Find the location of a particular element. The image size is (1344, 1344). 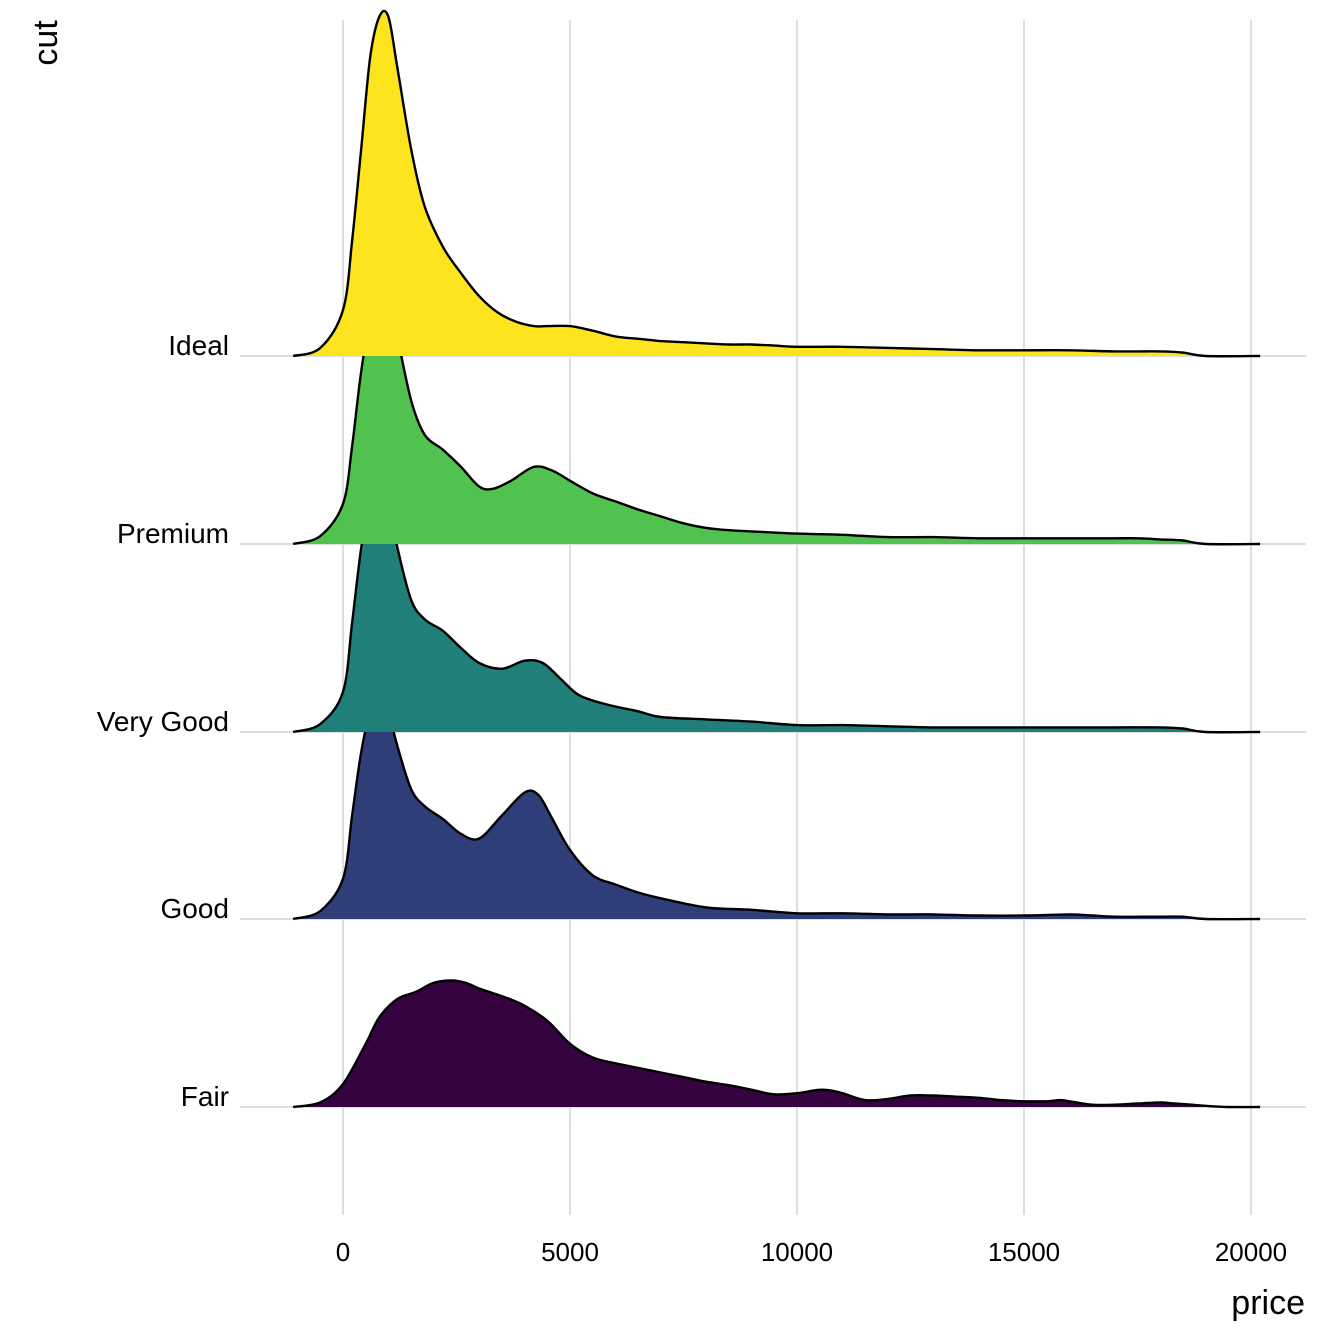

x-tick-label-20000: 20000 is located at coordinates (1251, 1252).